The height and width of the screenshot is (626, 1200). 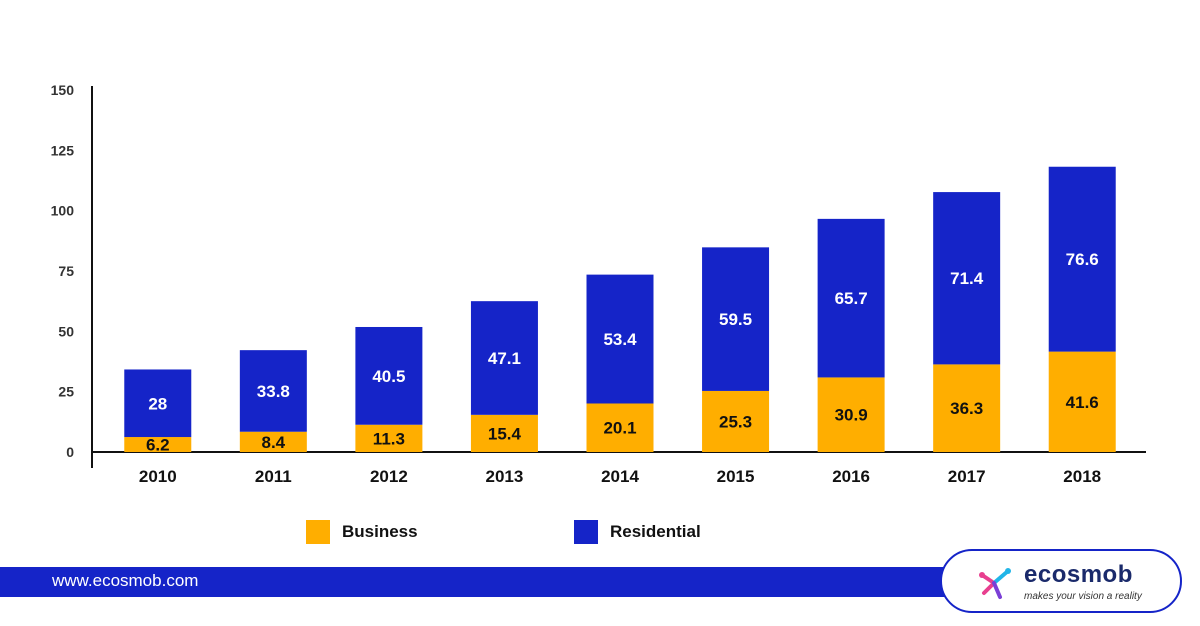 I want to click on y-tick-label: 100, so click(x=63, y=211).